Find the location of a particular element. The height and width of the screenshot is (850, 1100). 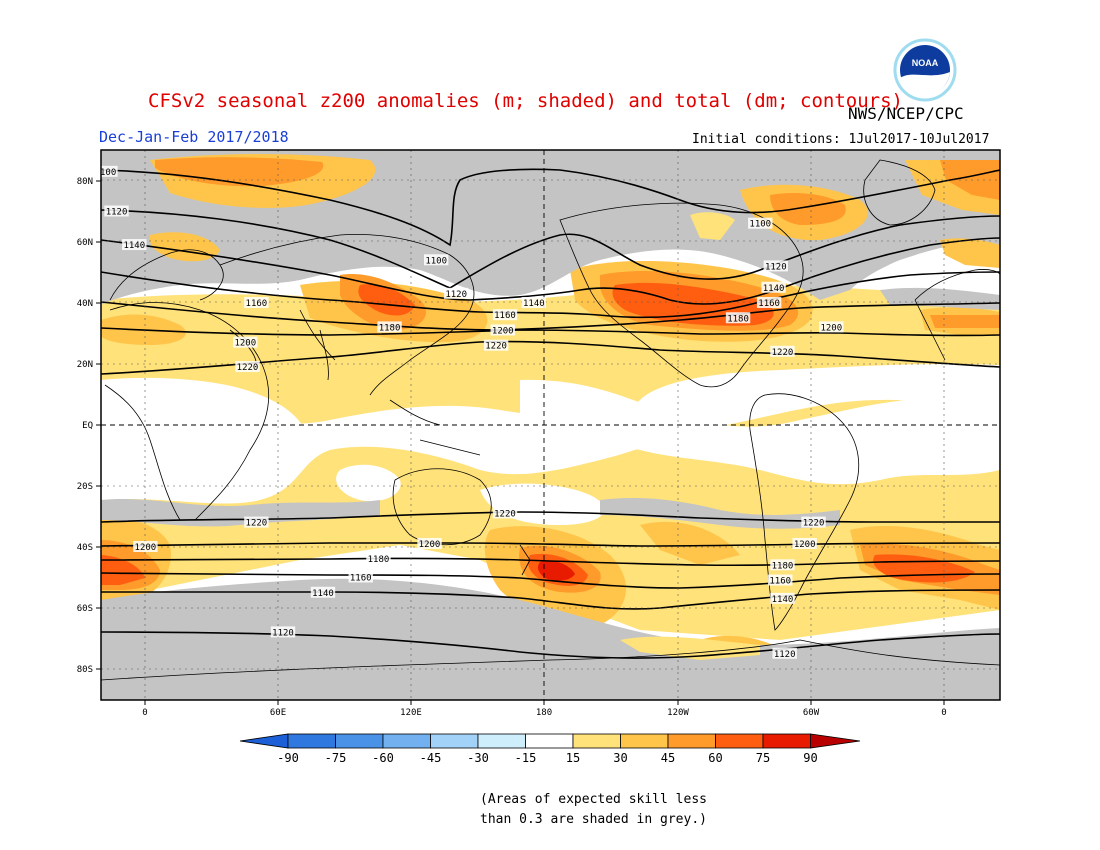

contour-label: 1180 is located at coordinates (378, 559).